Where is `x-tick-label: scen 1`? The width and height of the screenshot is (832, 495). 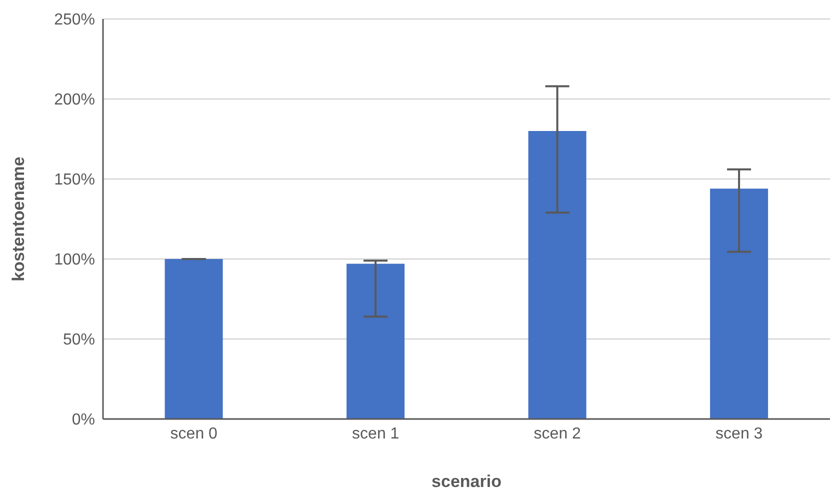 x-tick-label: scen 1 is located at coordinates (376, 433).